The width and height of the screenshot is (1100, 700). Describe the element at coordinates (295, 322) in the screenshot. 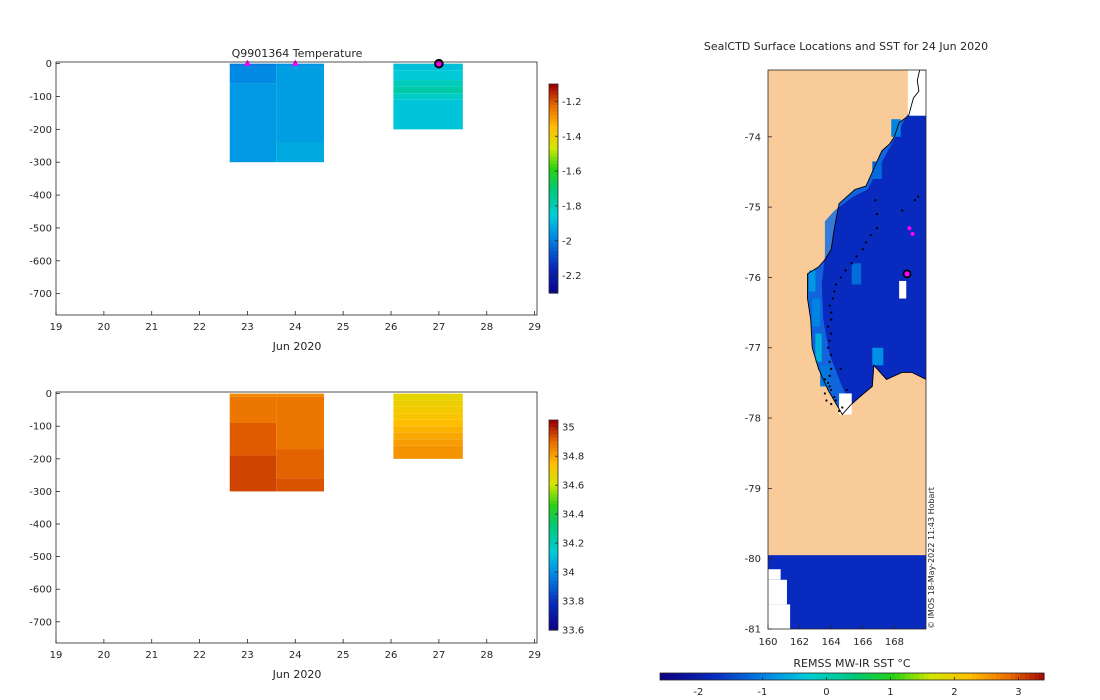

I see `x-axis: 19 20 21 22 23 24 25 26 27 28 29` at that location.